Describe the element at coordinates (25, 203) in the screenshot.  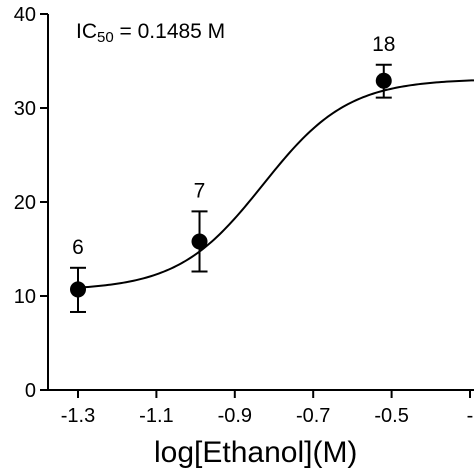
I see `y-tick-label: 20` at that location.